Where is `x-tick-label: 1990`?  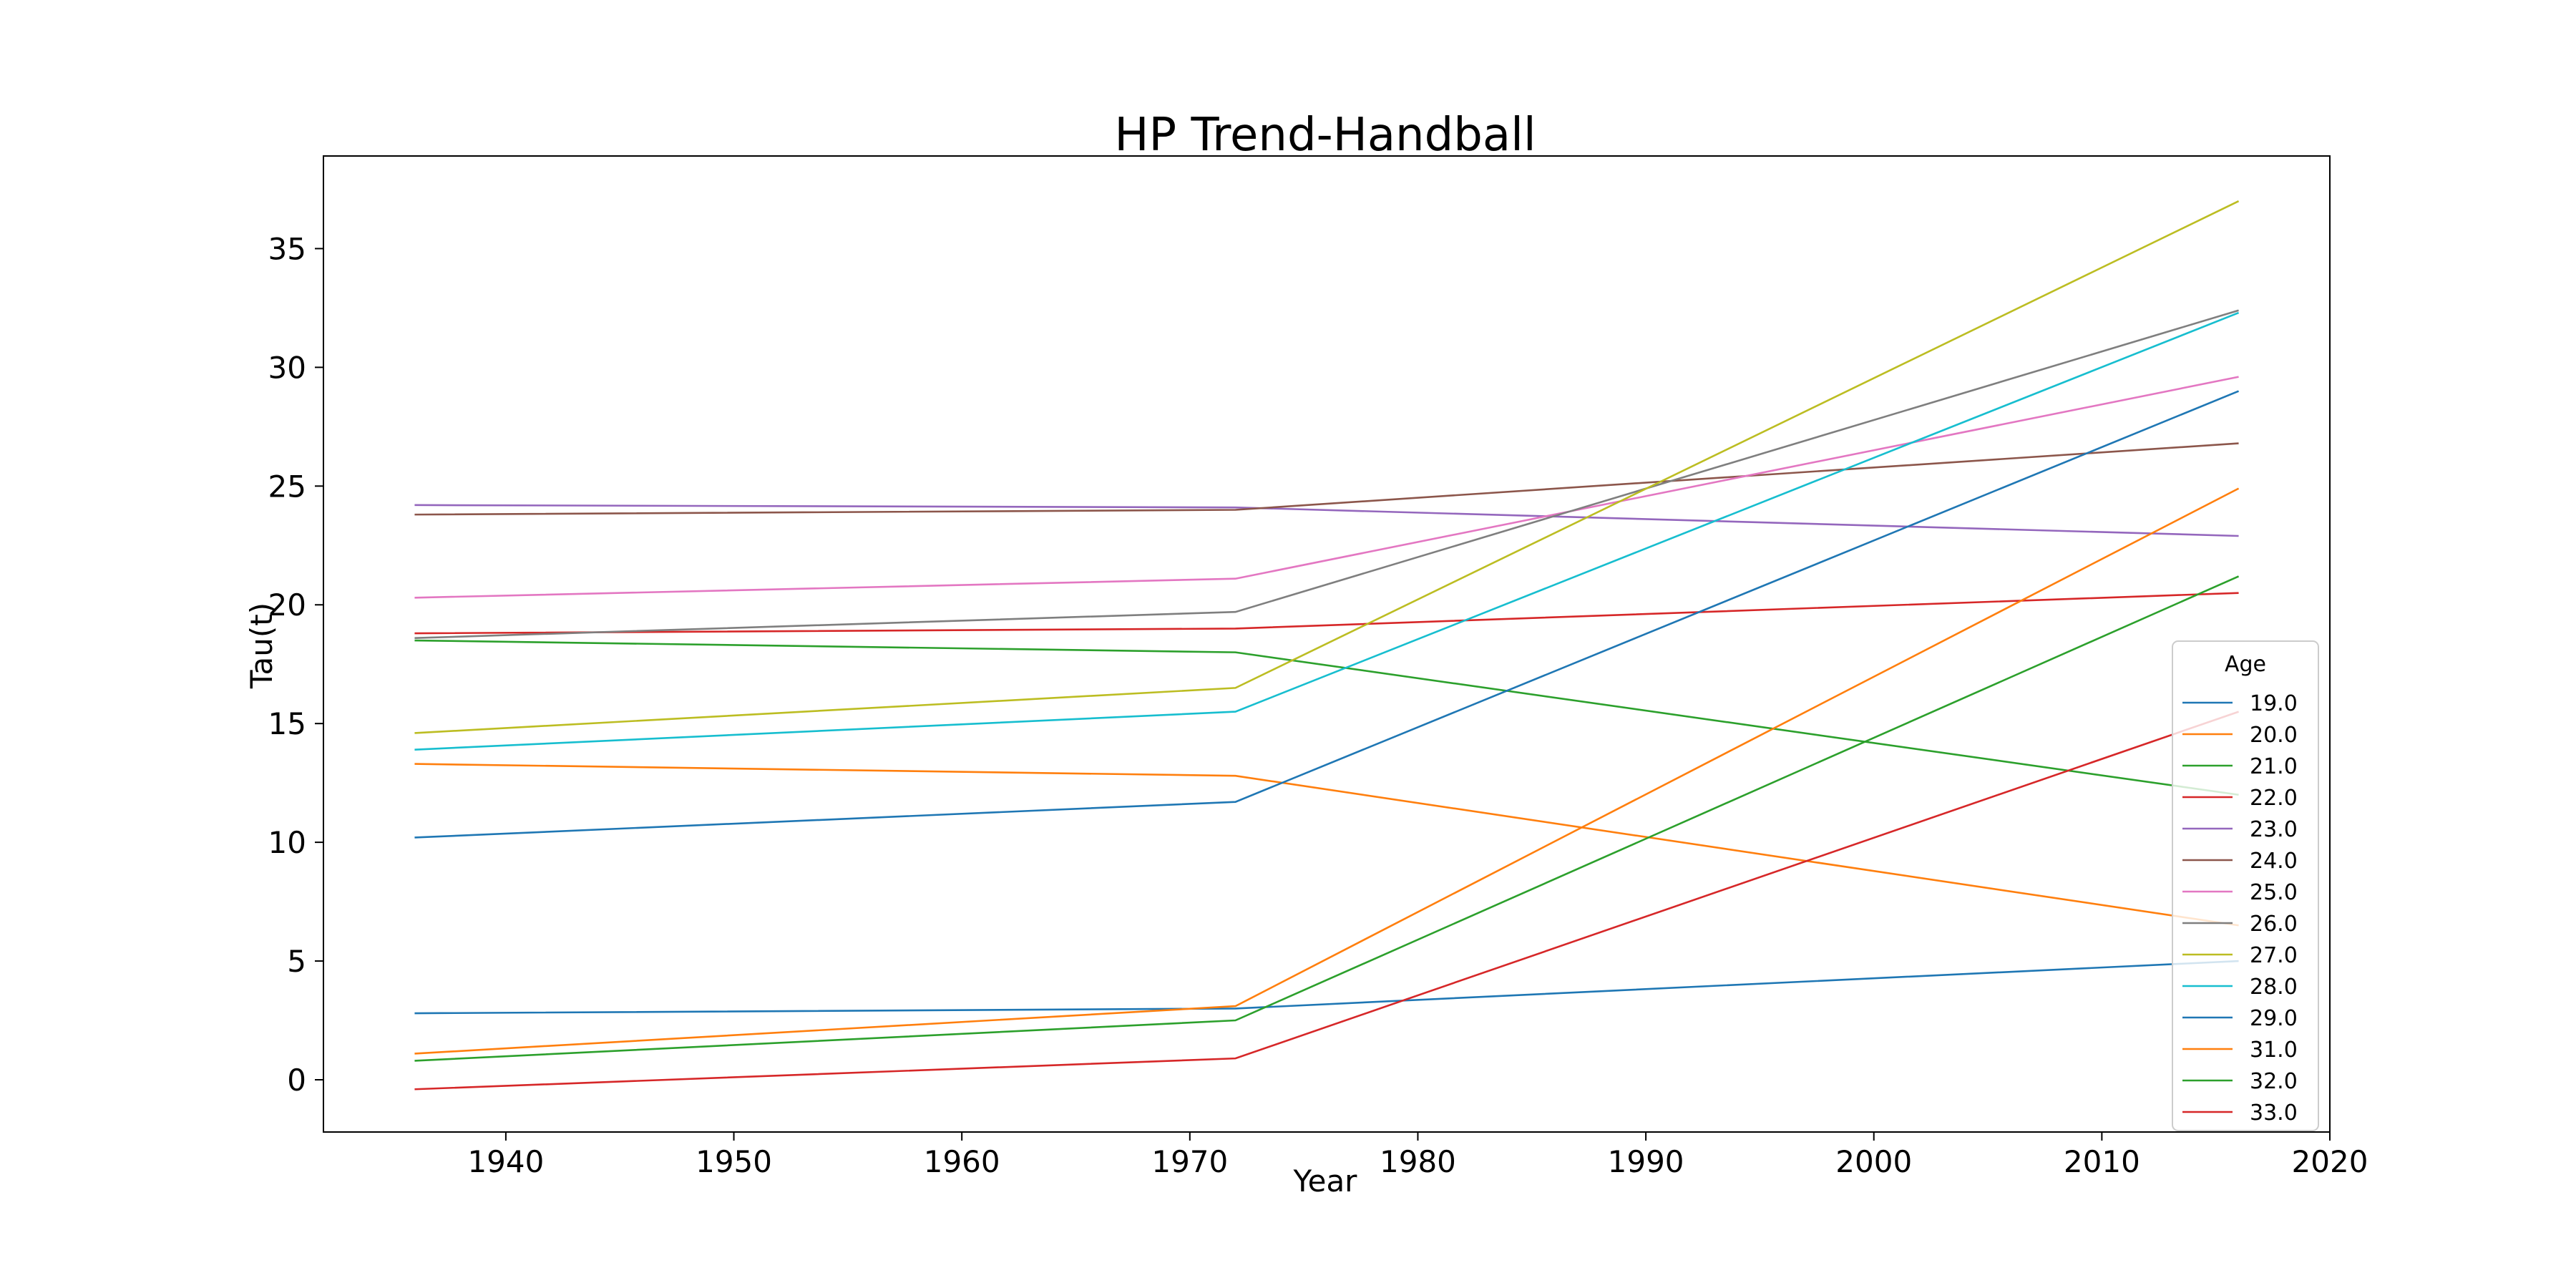
x-tick-label: 1990 is located at coordinates (1646, 1161).